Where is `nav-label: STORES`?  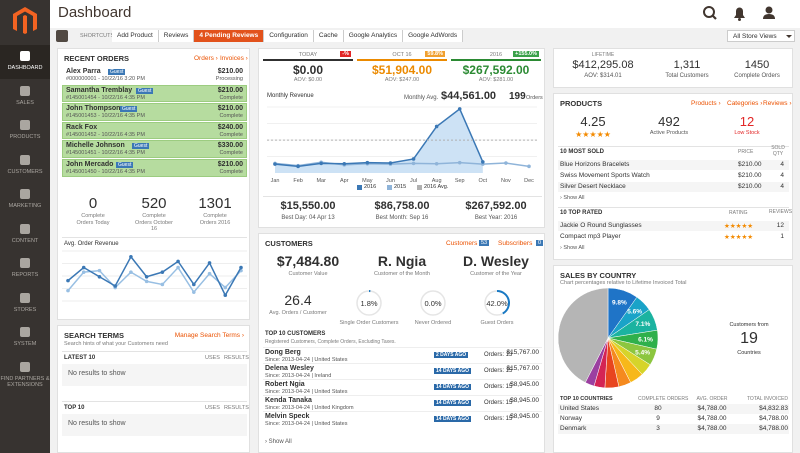
nav-label: STORES is located at coordinates (25, 309).